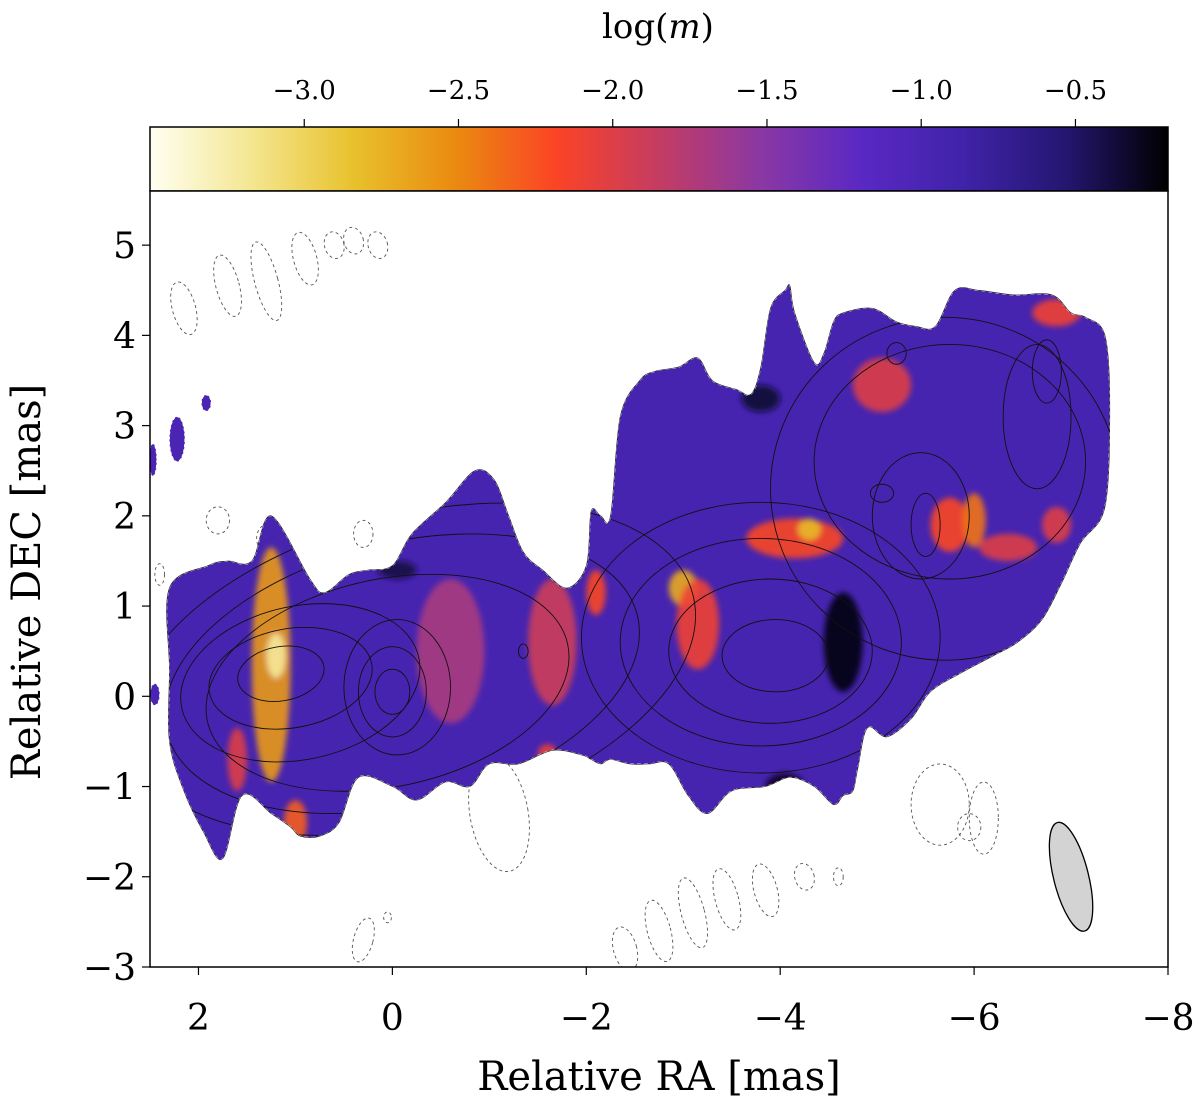  Describe the element at coordinates (1167, 1018) in the screenshot. I see `x-tick-label: −8` at that location.